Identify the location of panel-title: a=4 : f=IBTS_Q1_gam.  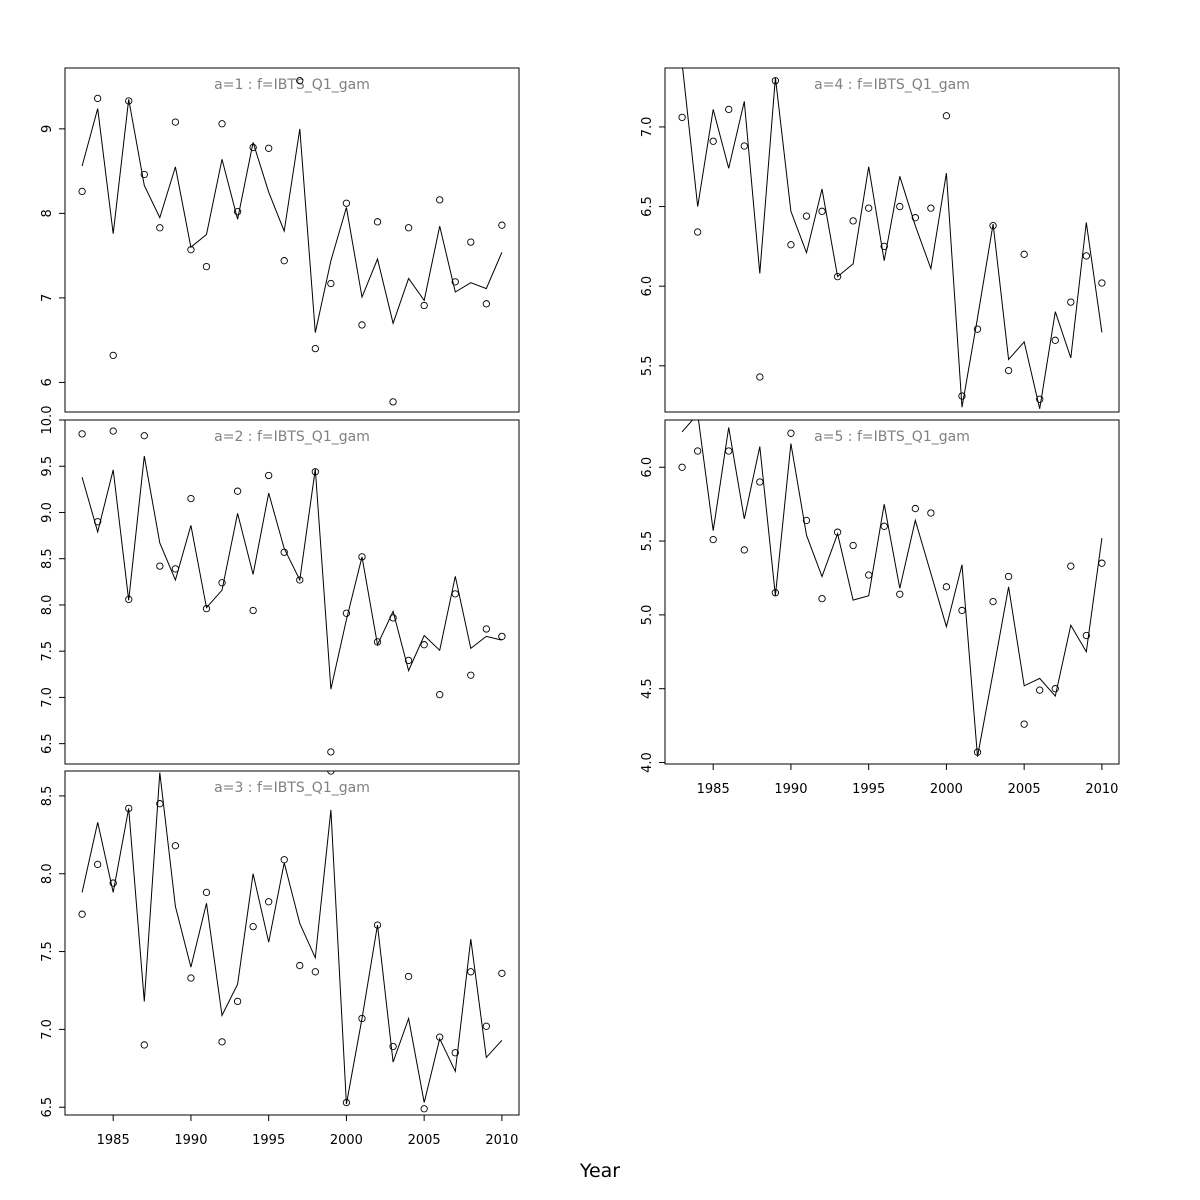
(892, 85).